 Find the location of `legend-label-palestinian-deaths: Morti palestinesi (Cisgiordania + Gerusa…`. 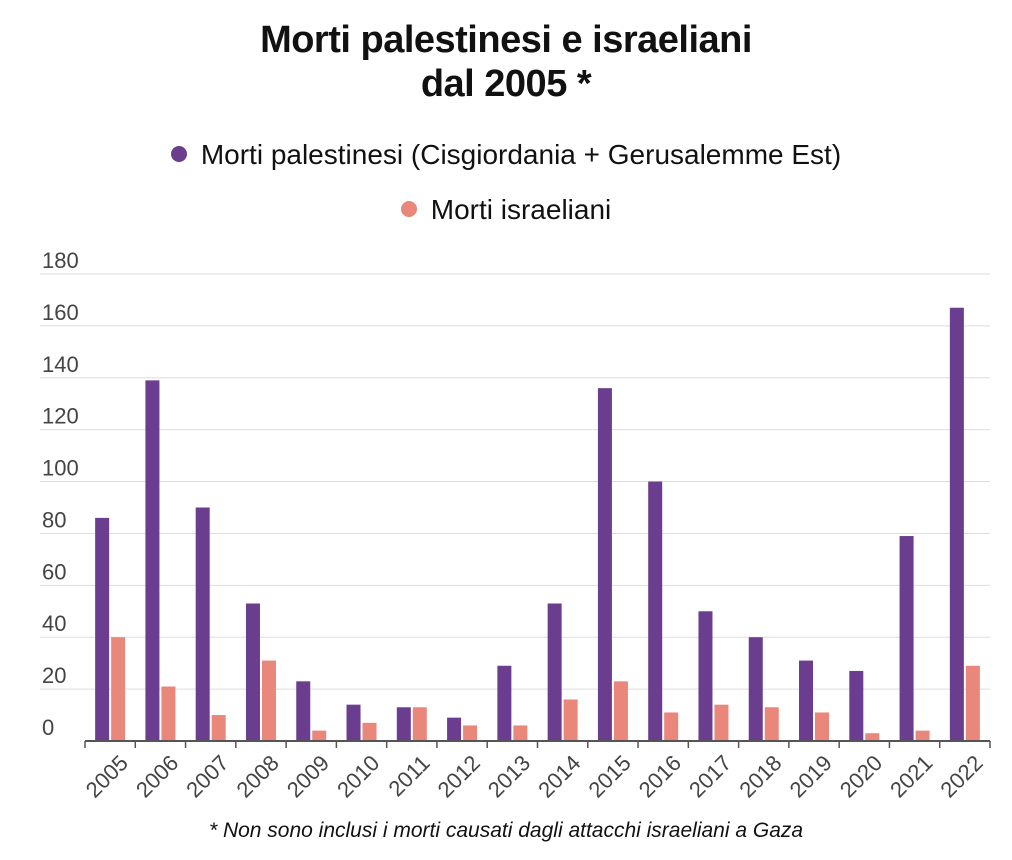

legend-label-palestinian-deaths: Morti palestinesi (Cisgiordania + Gerusa… is located at coordinates (521, 154).